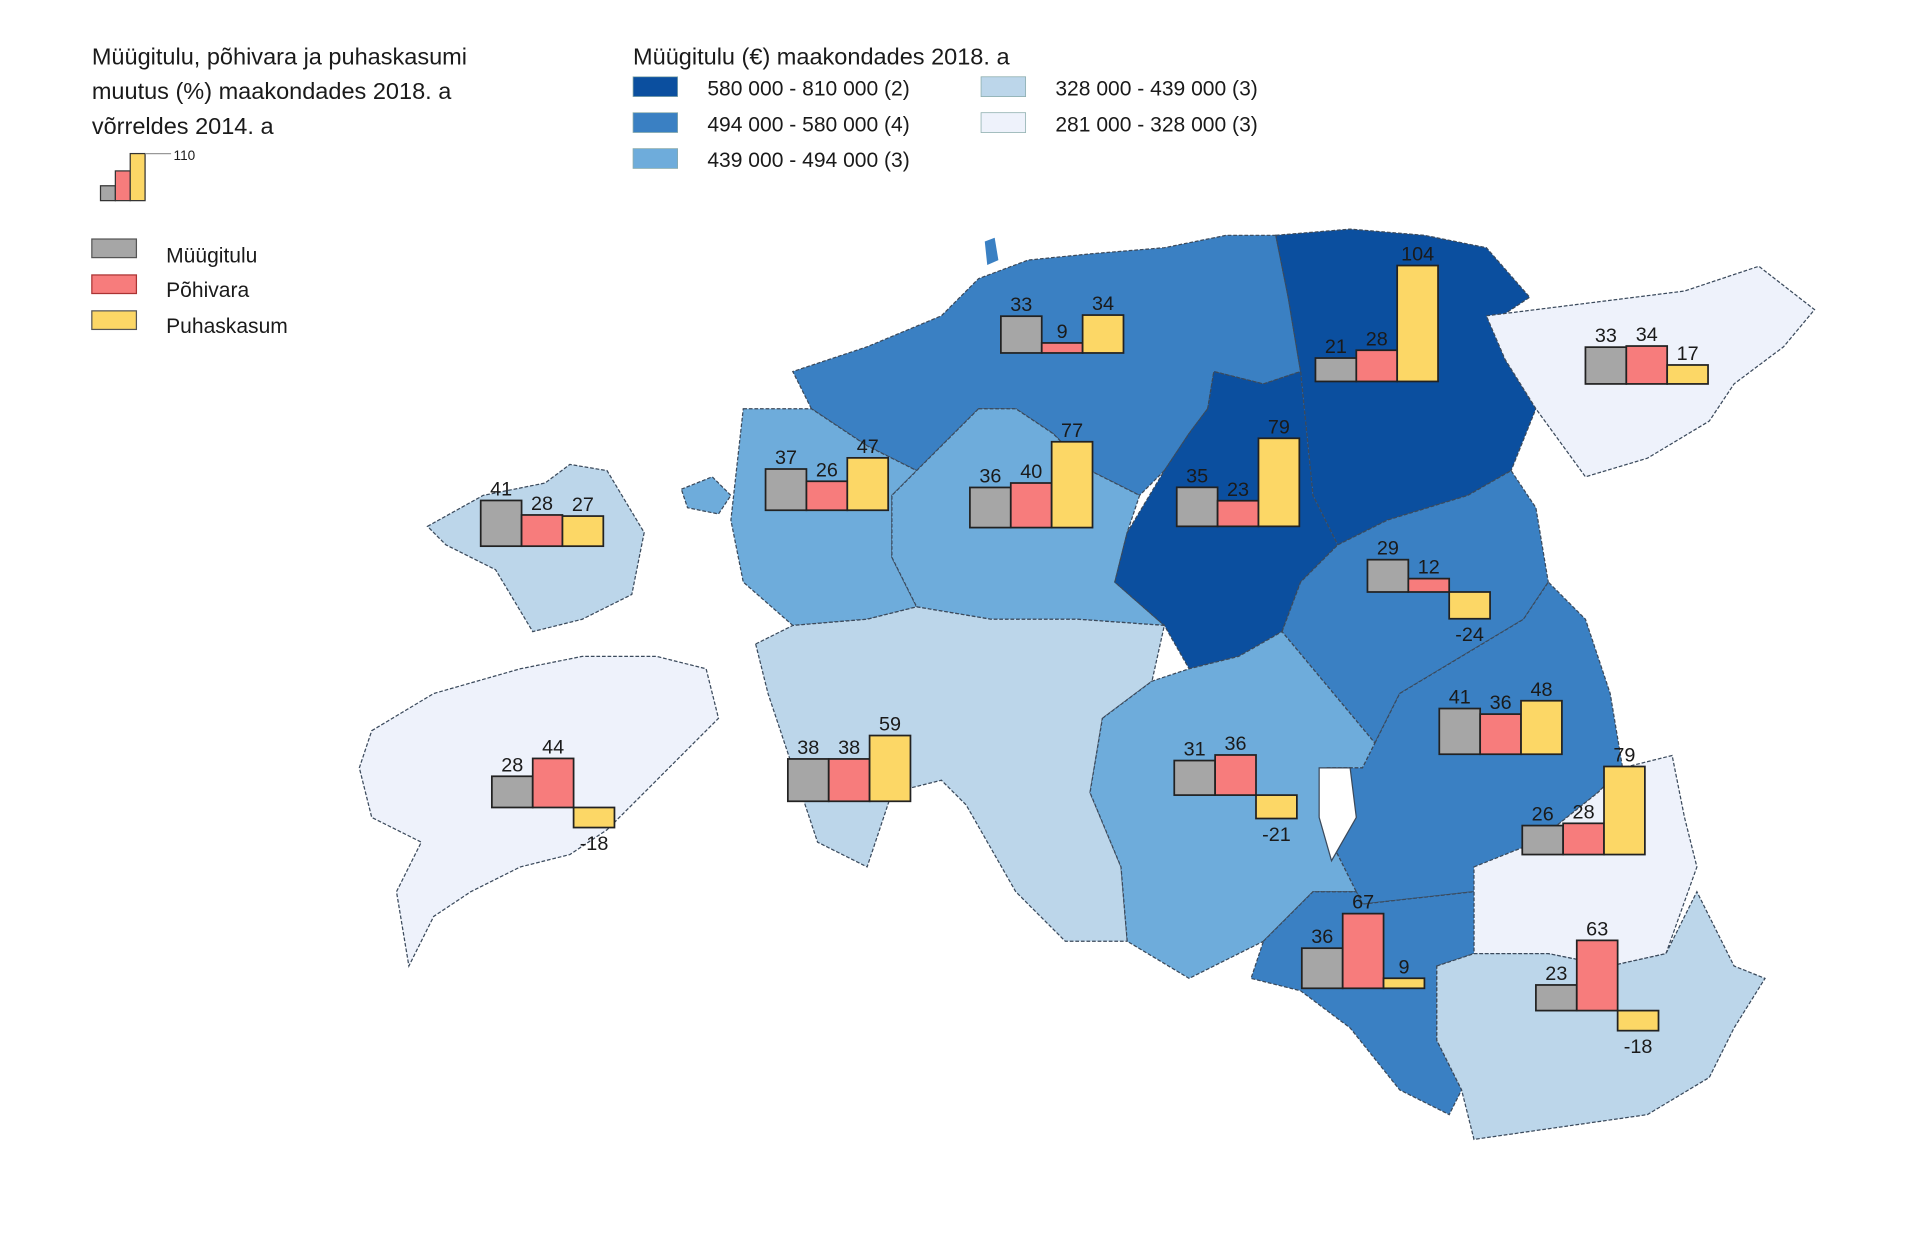 This screenshot has width=1920, height=1236. I want to click on bar-group-saare: 28 44 -18, so click(553, 795).